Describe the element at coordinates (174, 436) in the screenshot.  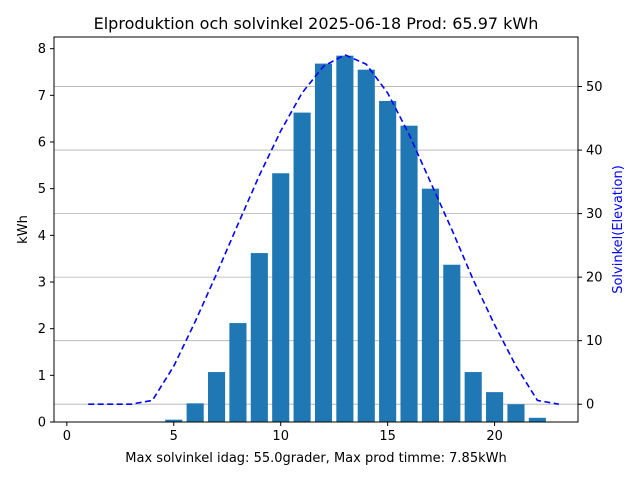
I see `x-tick-label: 5` at that location.